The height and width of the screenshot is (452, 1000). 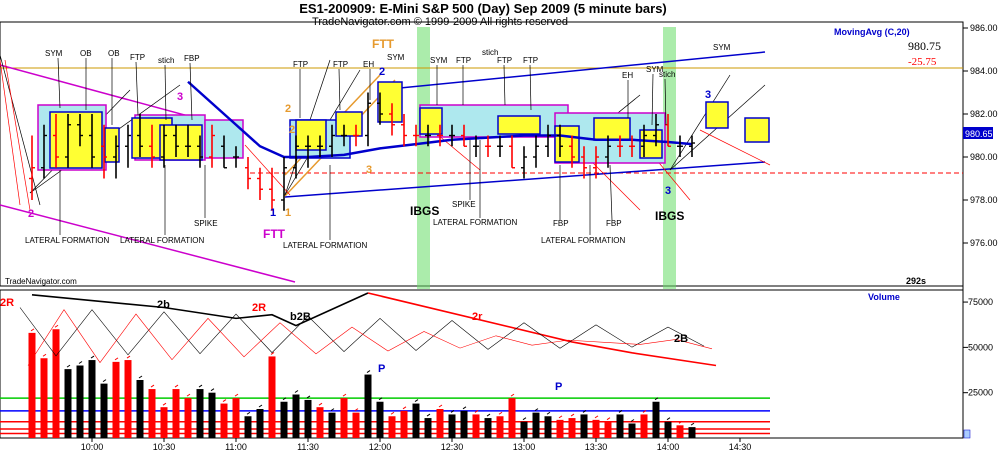 What do you see at coordinates (292, 130) in the screenshot?
I see `wave-label: 2` at bounding box center [292, 130].